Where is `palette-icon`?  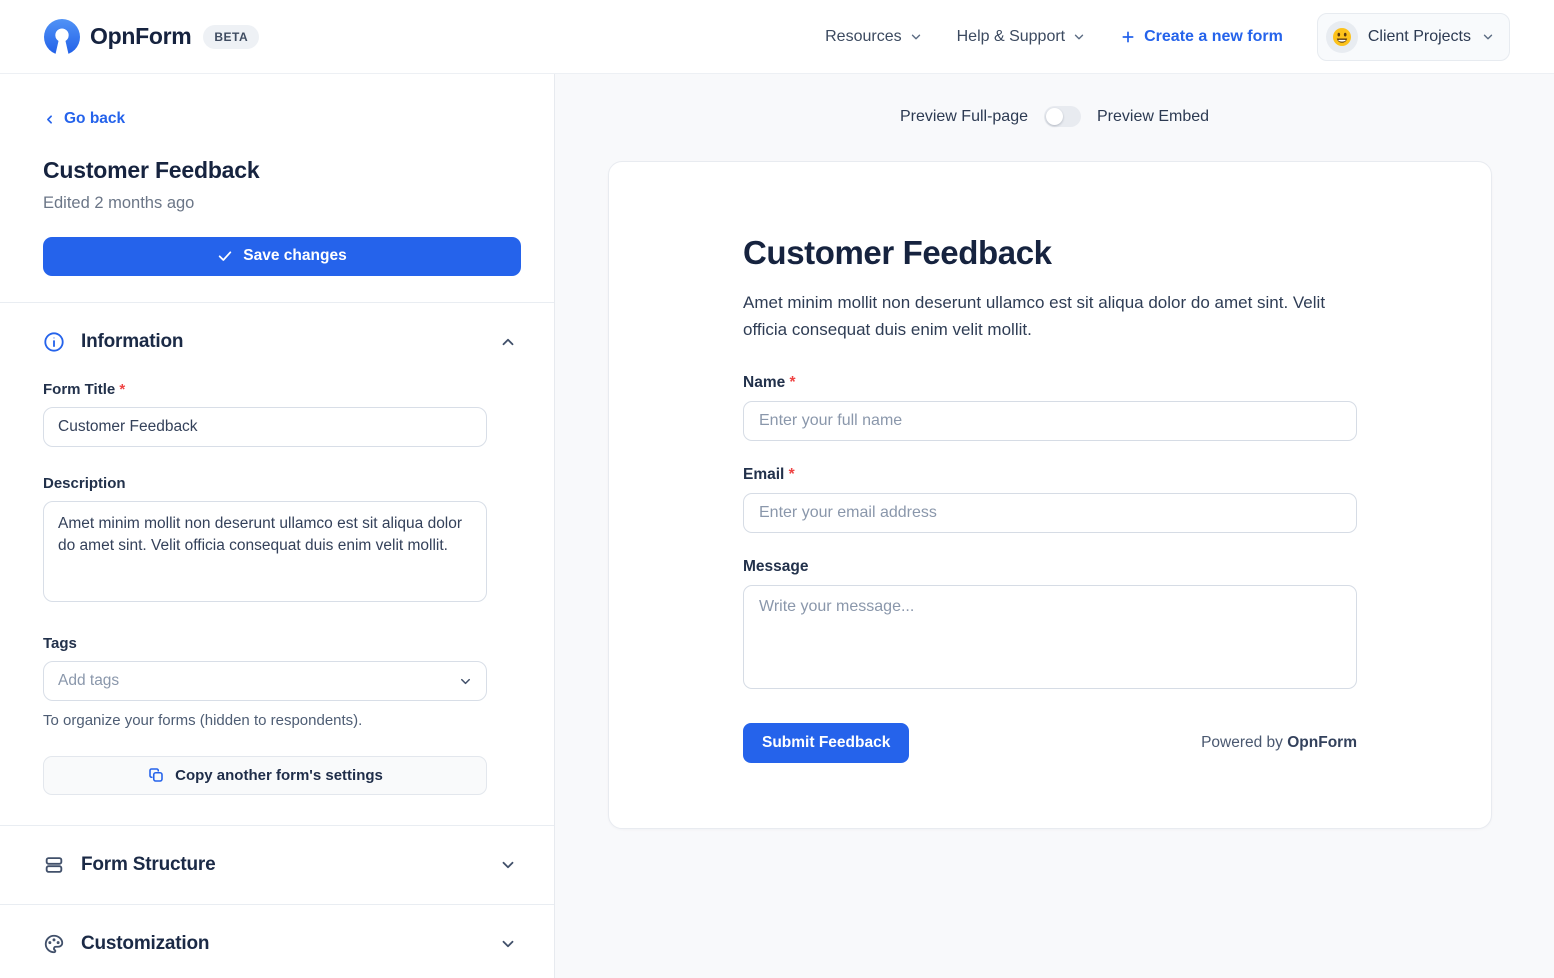 palette-icon is located at coordinates (54, 944).